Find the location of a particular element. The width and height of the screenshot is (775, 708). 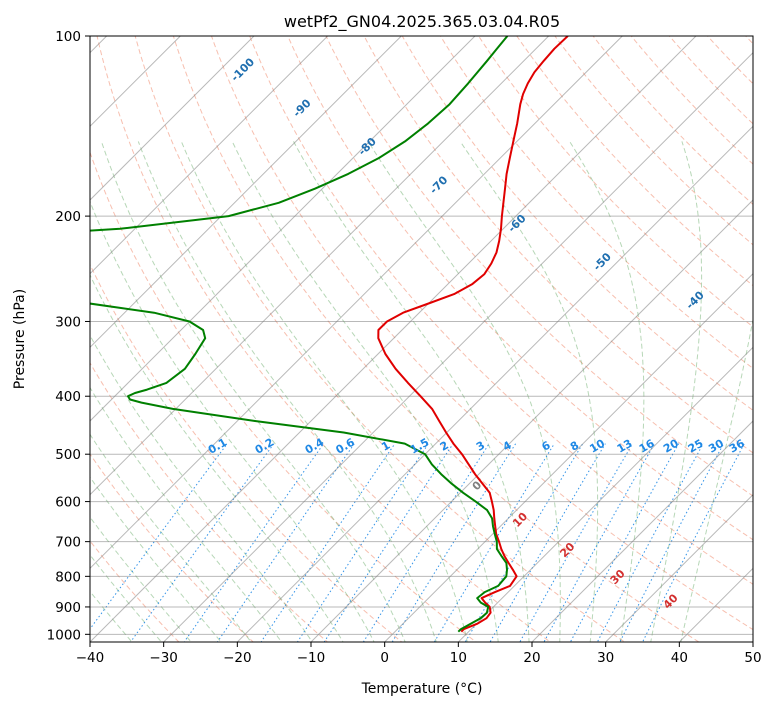

y-tick-label: 500 is located at coordinates (68, 455).